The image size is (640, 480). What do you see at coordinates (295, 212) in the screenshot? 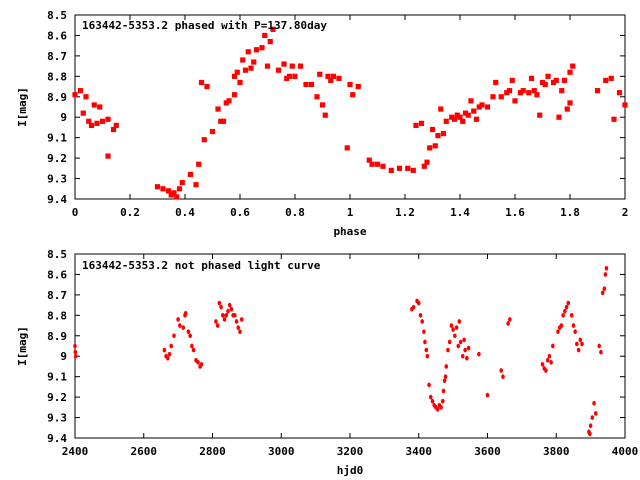
I see `x-tick-label: 0.8` at bounding box center [295, 212].